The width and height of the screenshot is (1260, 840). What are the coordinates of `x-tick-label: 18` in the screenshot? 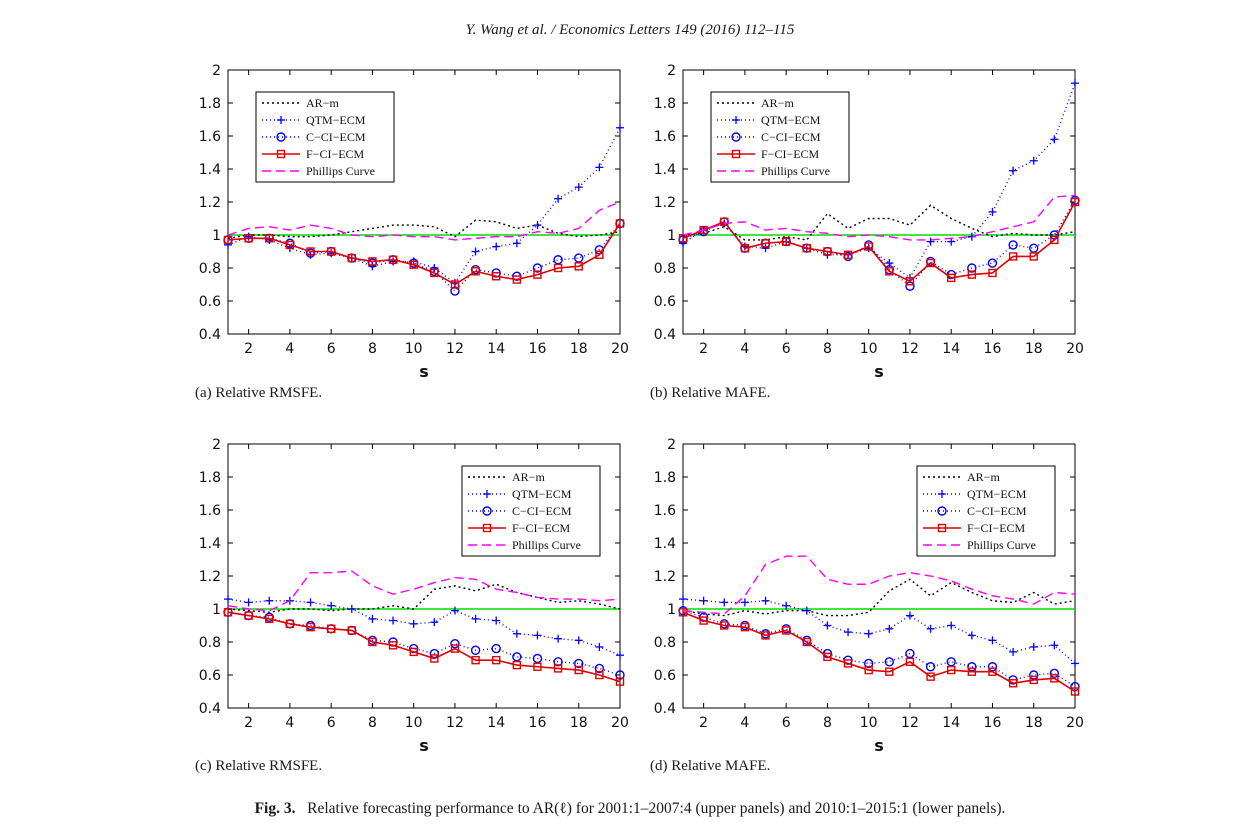 It's located at (579, 723).